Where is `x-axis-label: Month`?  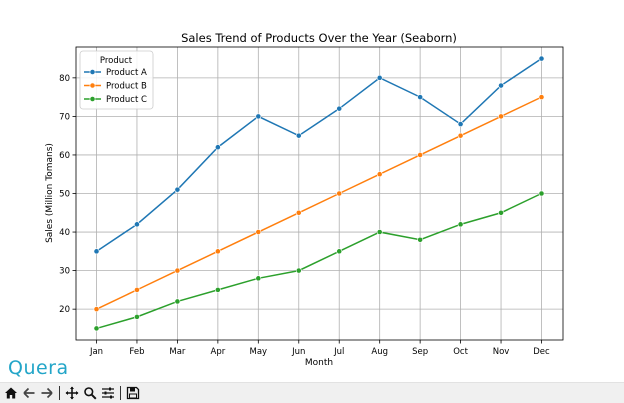 x-axis-label: Month is located at coordinates (319, 363).